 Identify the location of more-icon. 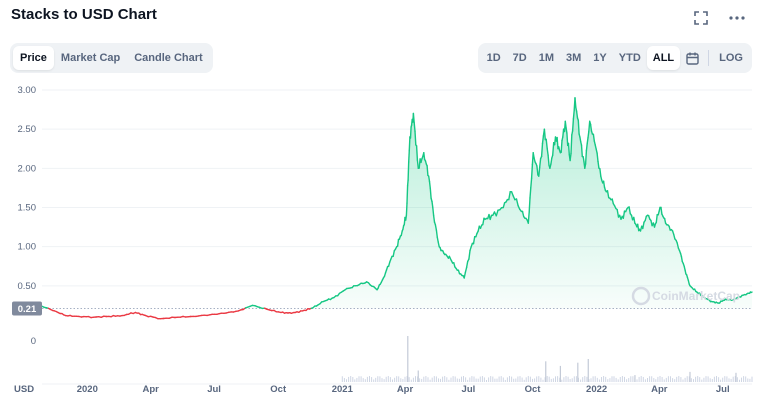
(737, 18).